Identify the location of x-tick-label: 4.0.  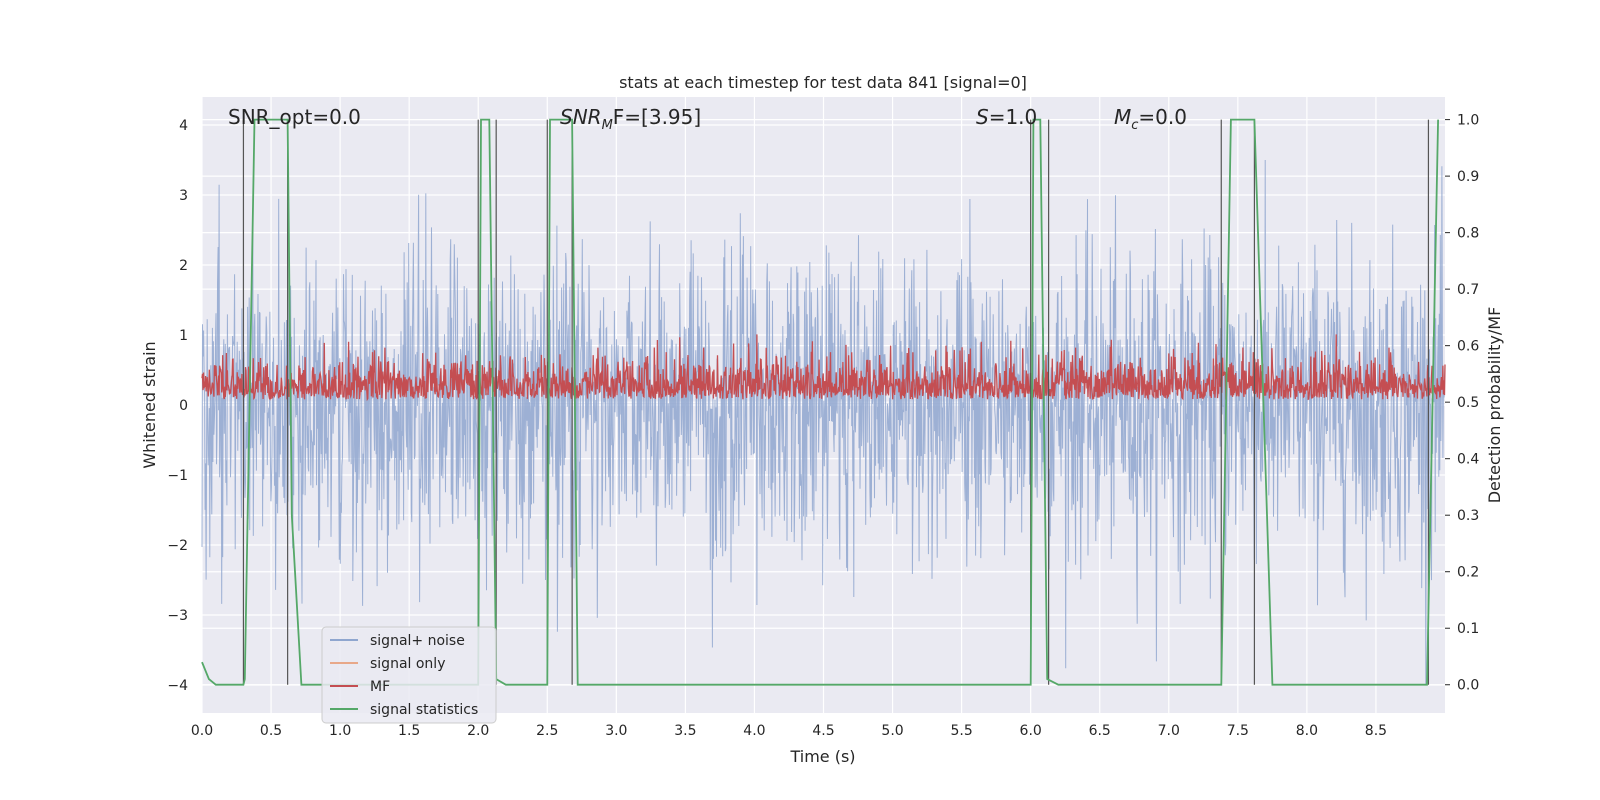
(754, 731).